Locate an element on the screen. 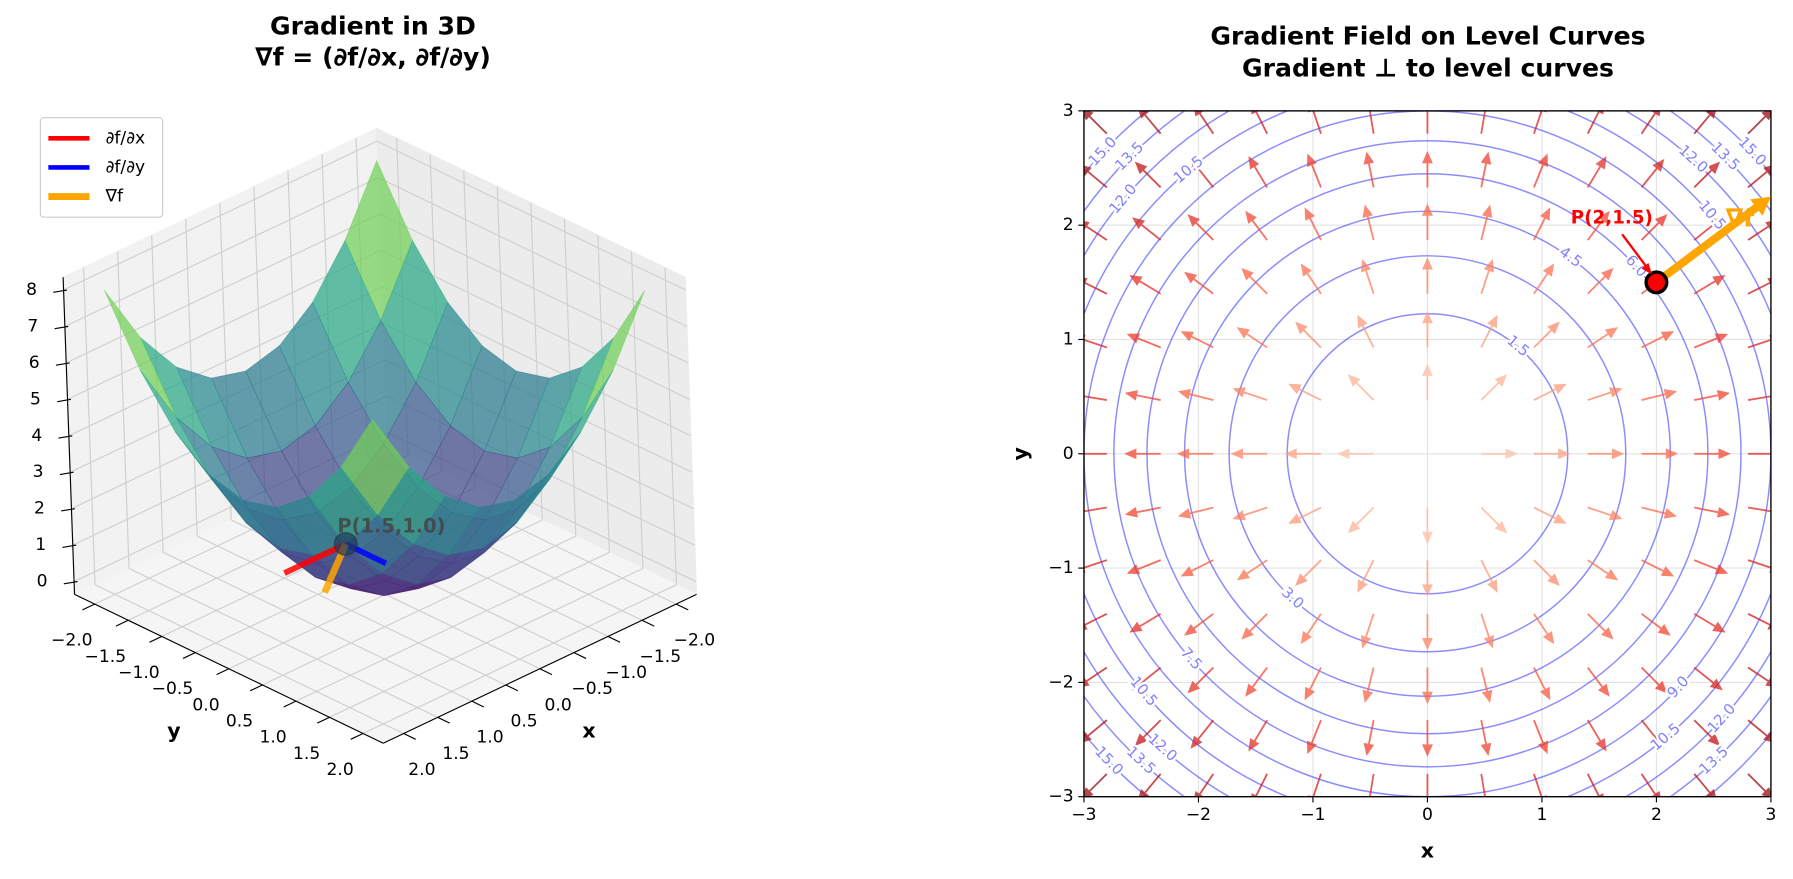 The height and width of the screenshot is (879, 1793). z-tick-label: 0 is located at coordinates (42, 582).